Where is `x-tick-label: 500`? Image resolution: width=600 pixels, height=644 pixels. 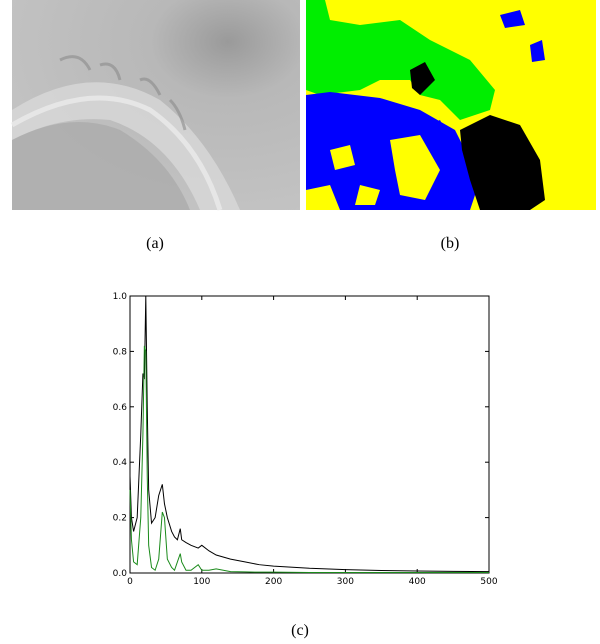 x-tick-label: 500 is located at coordinates (488, 582).